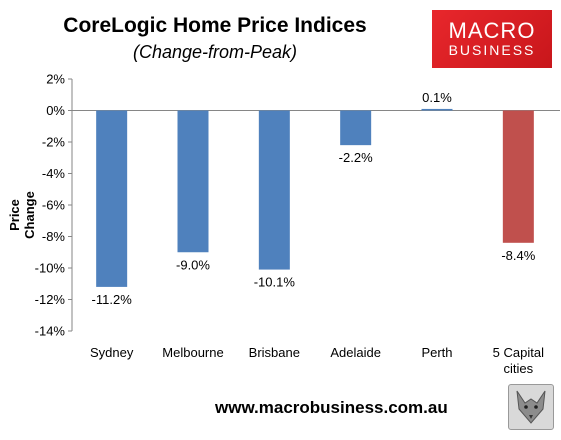  Describe the element at coordinates (55, 79) in the screenshot. I see `y-tick-label: 2%` at that location.